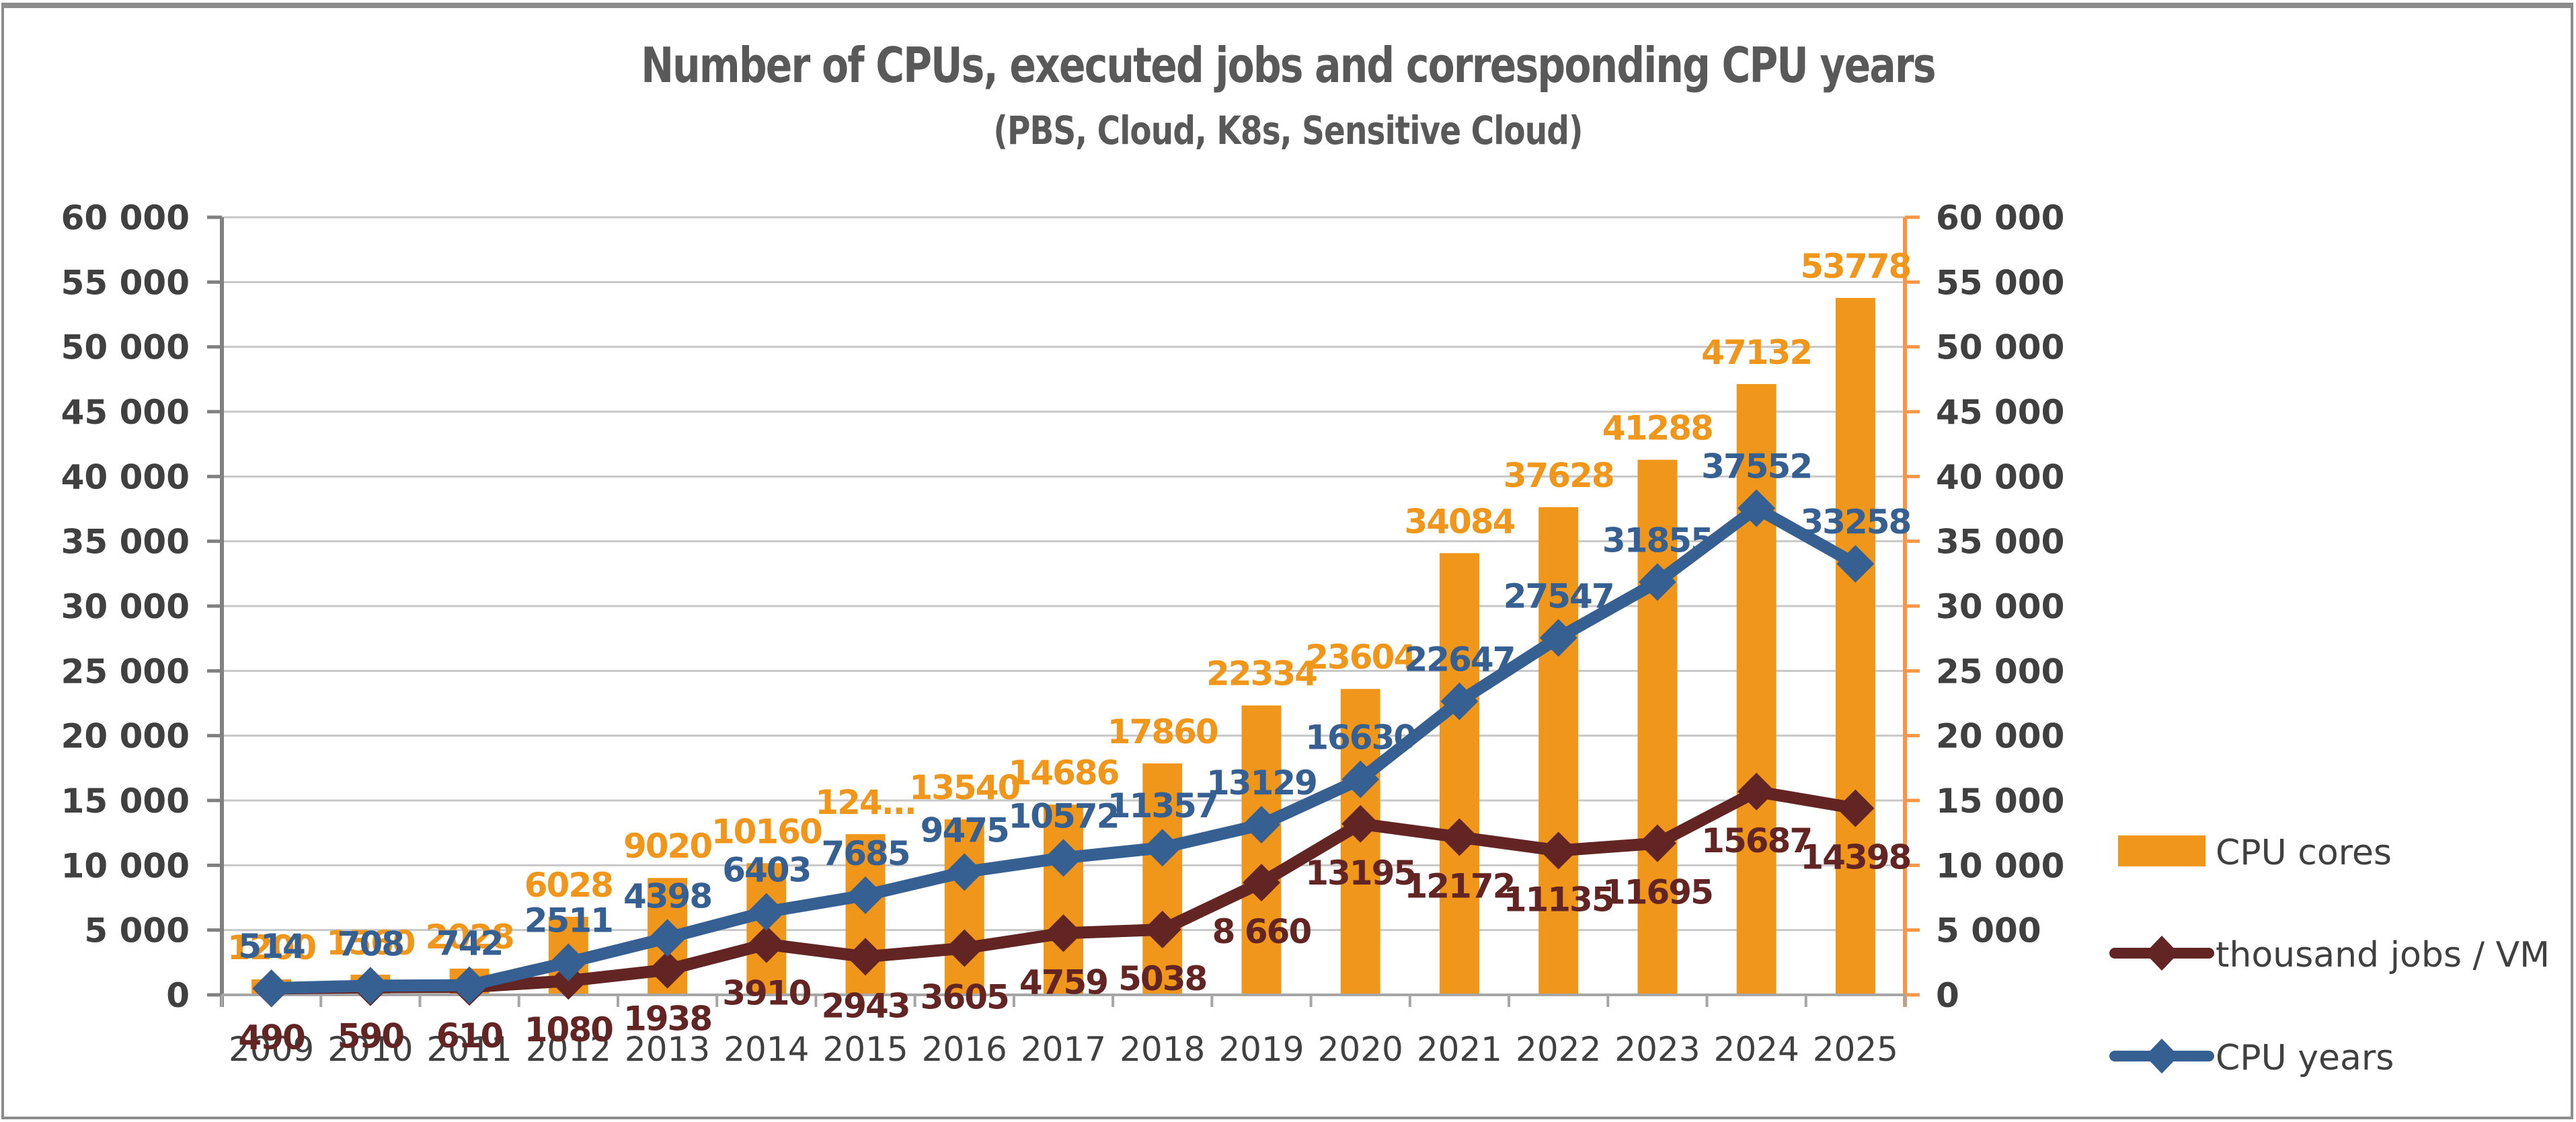 This screenshot has width=2576, height=1122. I want to click on x-axis-tick-label: 2022, so click(1558, 1049).